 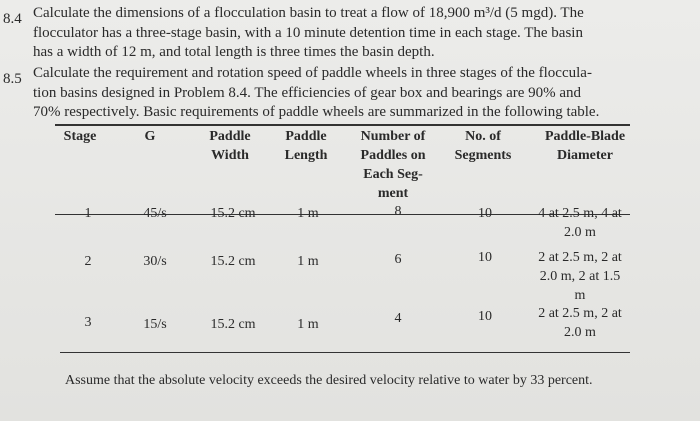 What do you see at coordinates (88, 261) in the screenshot?
I see `table-cell: 2` at bounding box center [88, 261].